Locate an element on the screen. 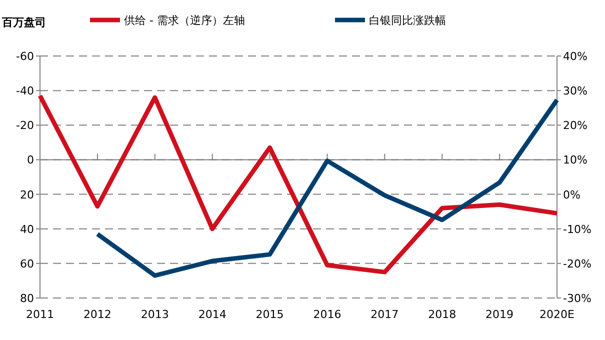 The image size is (605, 340). y2-tick-label: -30% is located at coordinates (577, 298).